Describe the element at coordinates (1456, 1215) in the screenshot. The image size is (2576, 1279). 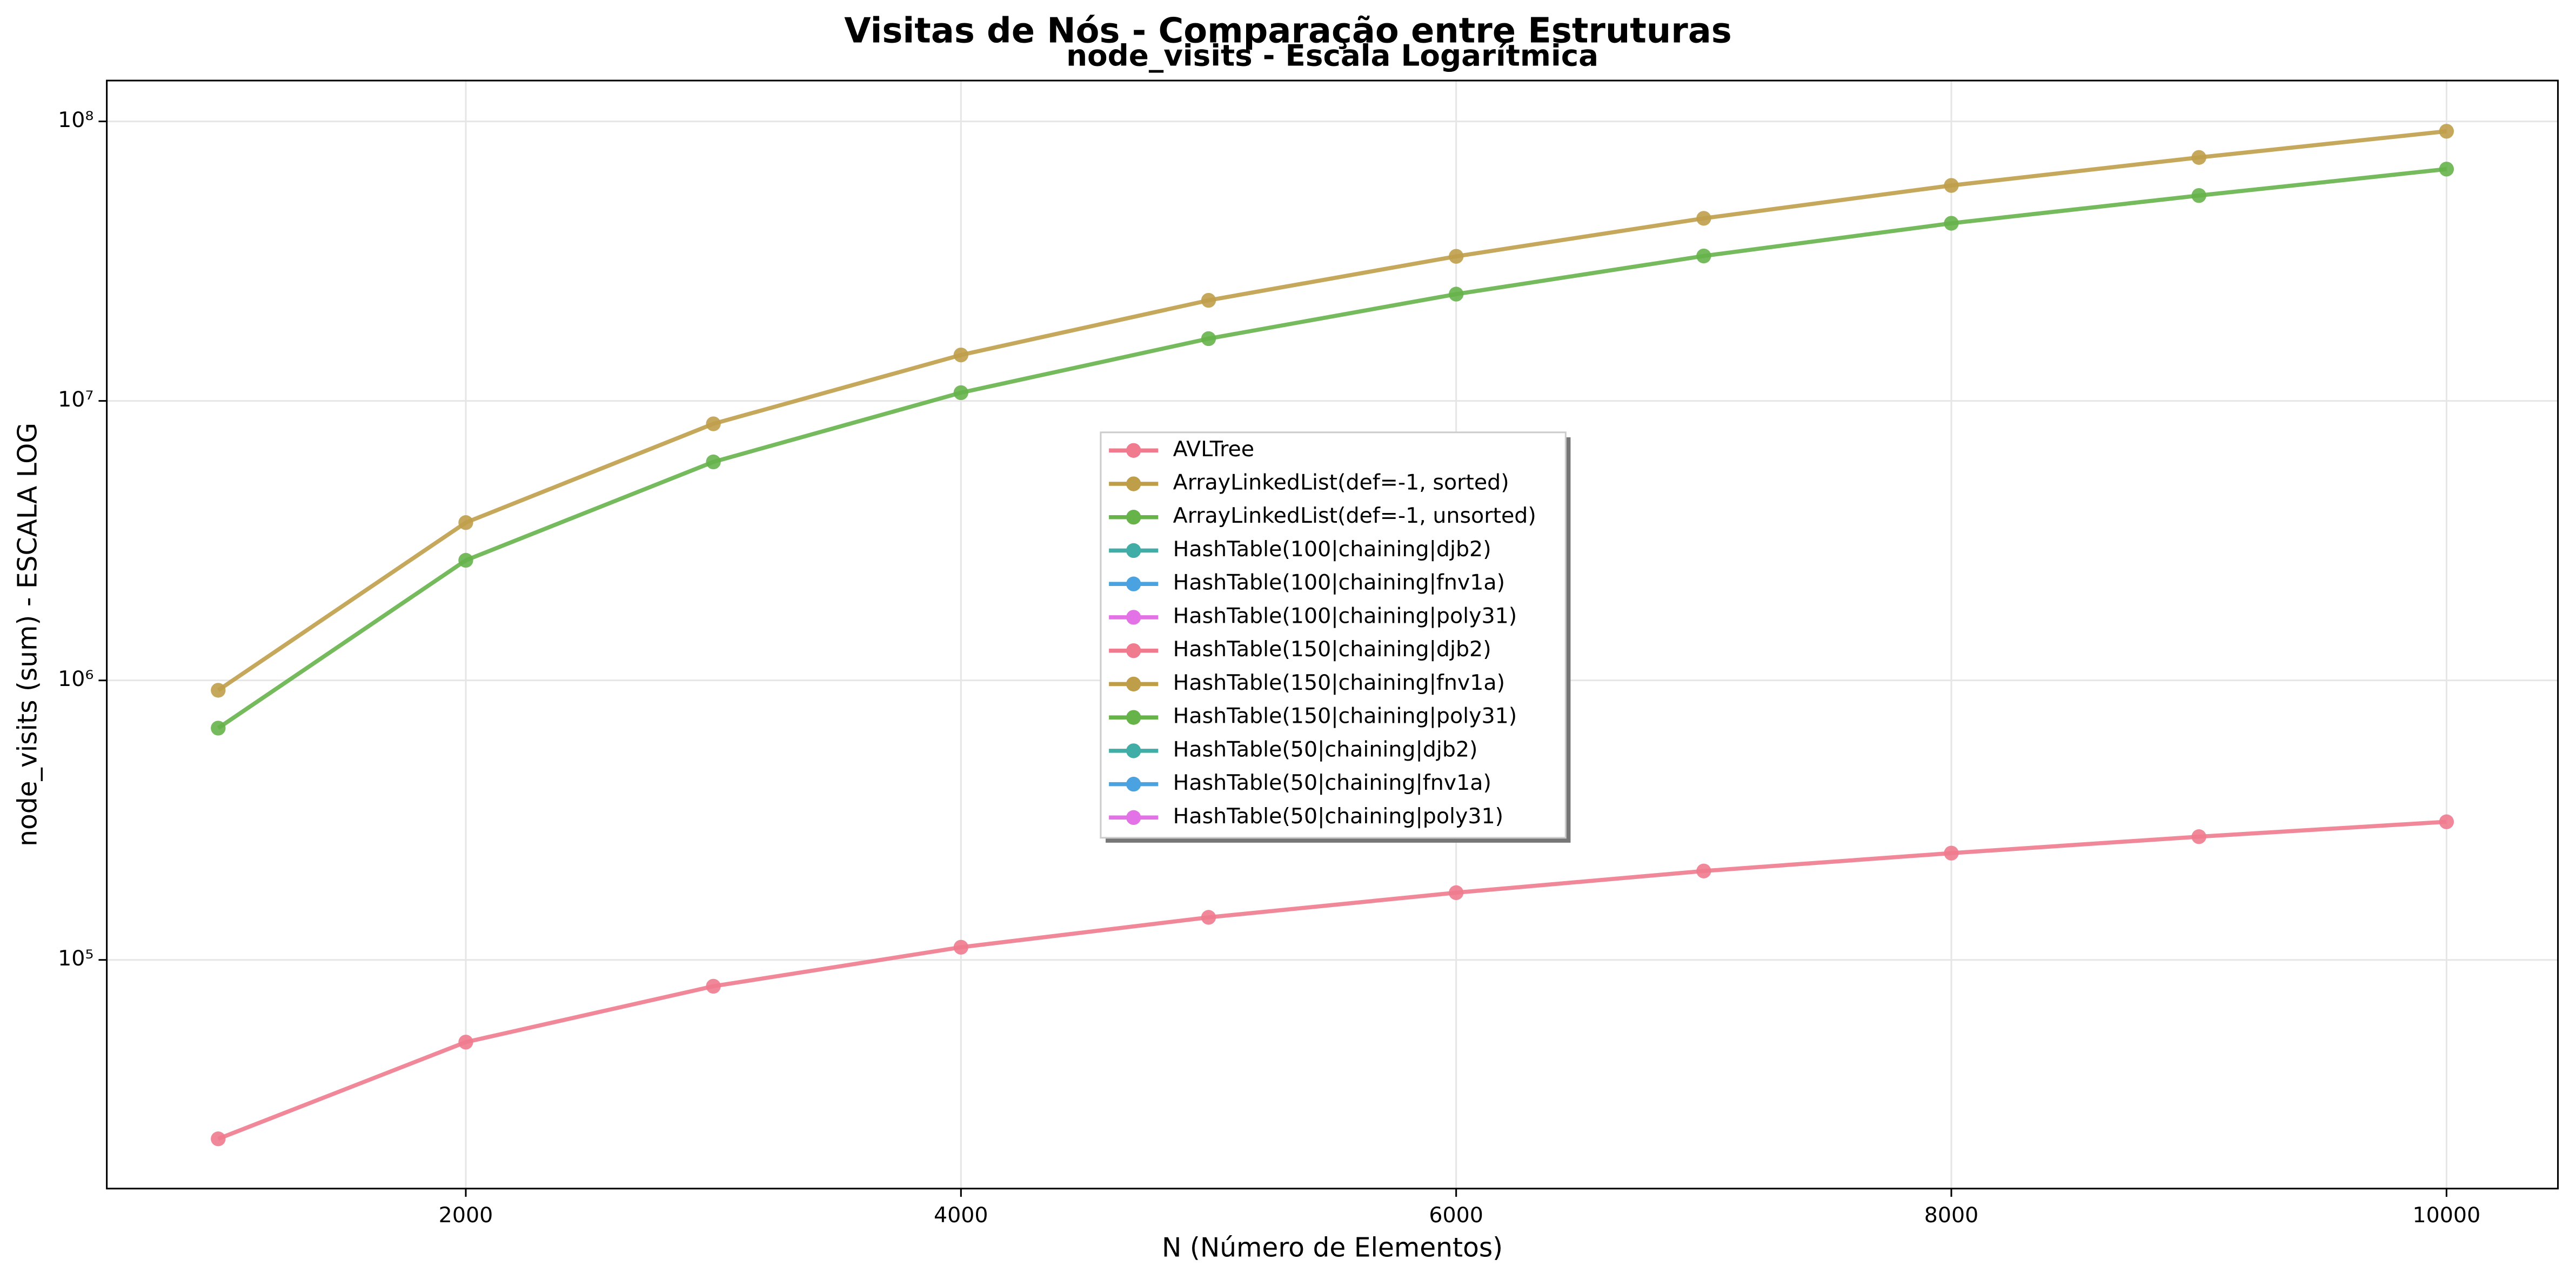
I see `x-tick-label: 6000` at that location.